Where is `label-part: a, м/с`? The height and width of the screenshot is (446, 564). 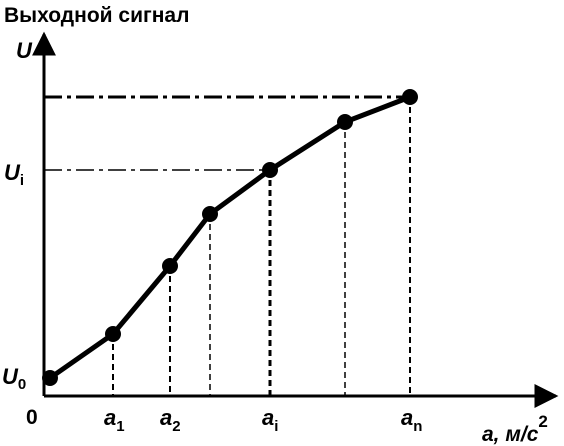
label-part: a, м/с is located at coordinates (510, 434).